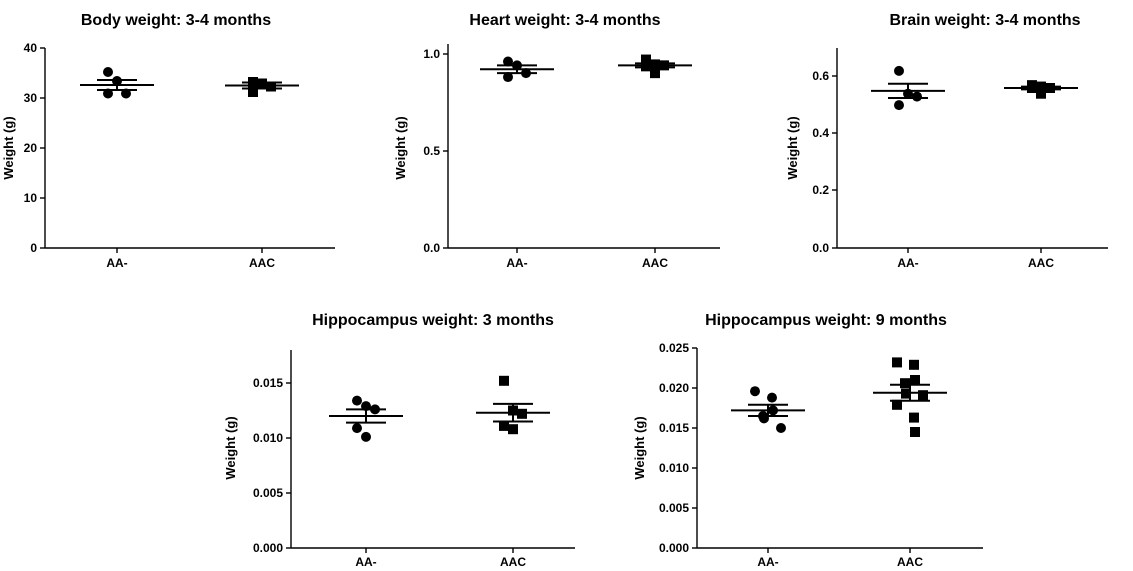 The height and width of the screenshot is (571, 1133). I want to click on y-axis: 0.0 0.5 1.0, so click(436, 149).